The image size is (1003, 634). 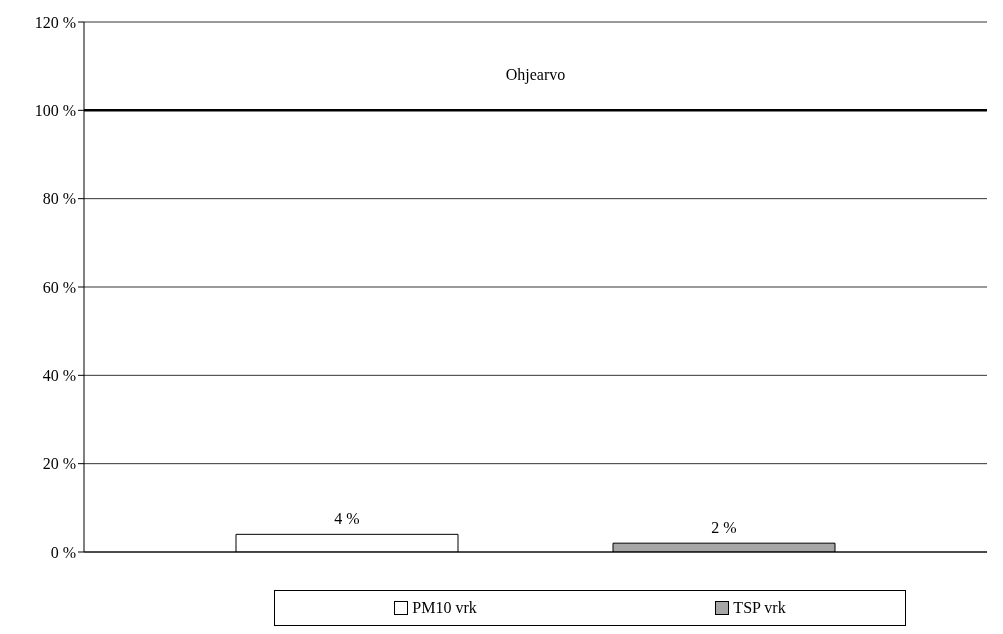 What do you see at coordinates (59, 199) in the screenshot?
I see `y-tick-label: 80 %` at bounding box center [59, 199].